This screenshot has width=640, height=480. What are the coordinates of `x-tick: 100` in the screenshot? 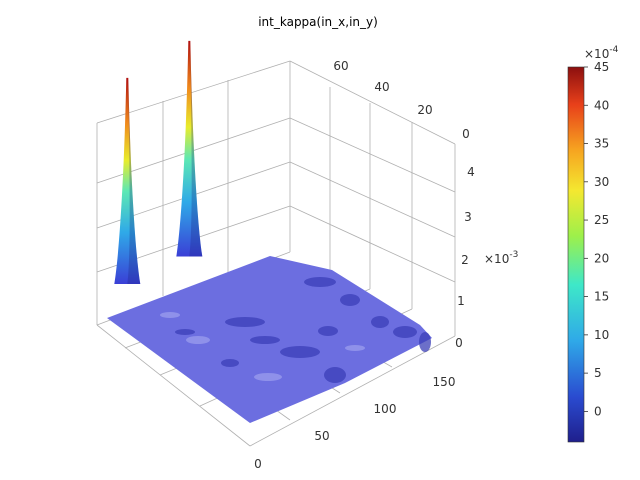 It's located at (385, 409).